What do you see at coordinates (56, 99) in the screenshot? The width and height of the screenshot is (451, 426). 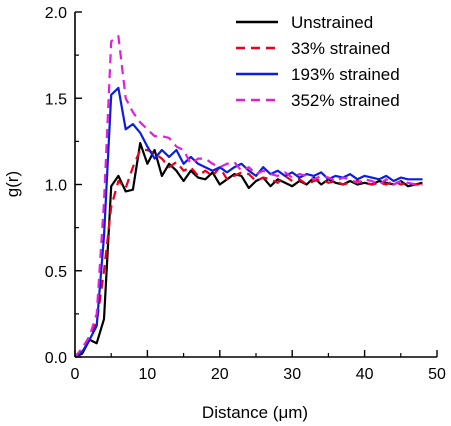 I see `y-tick-label: 1.5` at bounding box center [56, 99].